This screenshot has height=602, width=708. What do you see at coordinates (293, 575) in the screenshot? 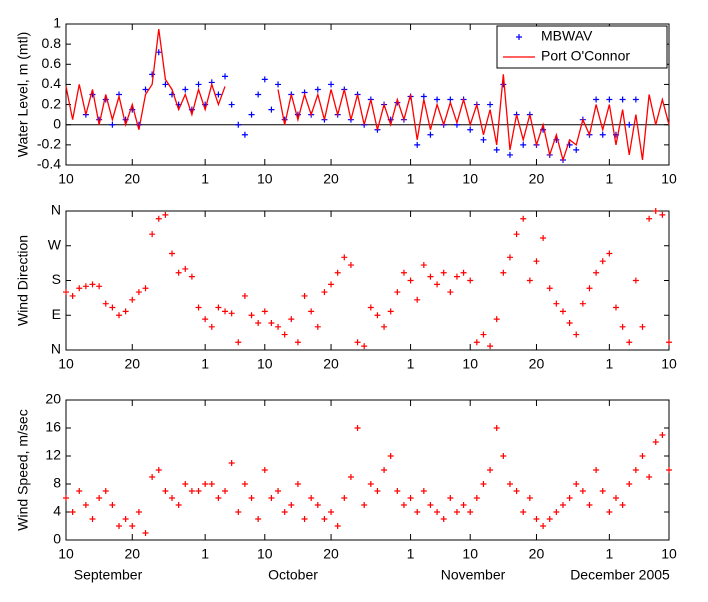
I see `month-label: October` at bounding box center [293, 575].